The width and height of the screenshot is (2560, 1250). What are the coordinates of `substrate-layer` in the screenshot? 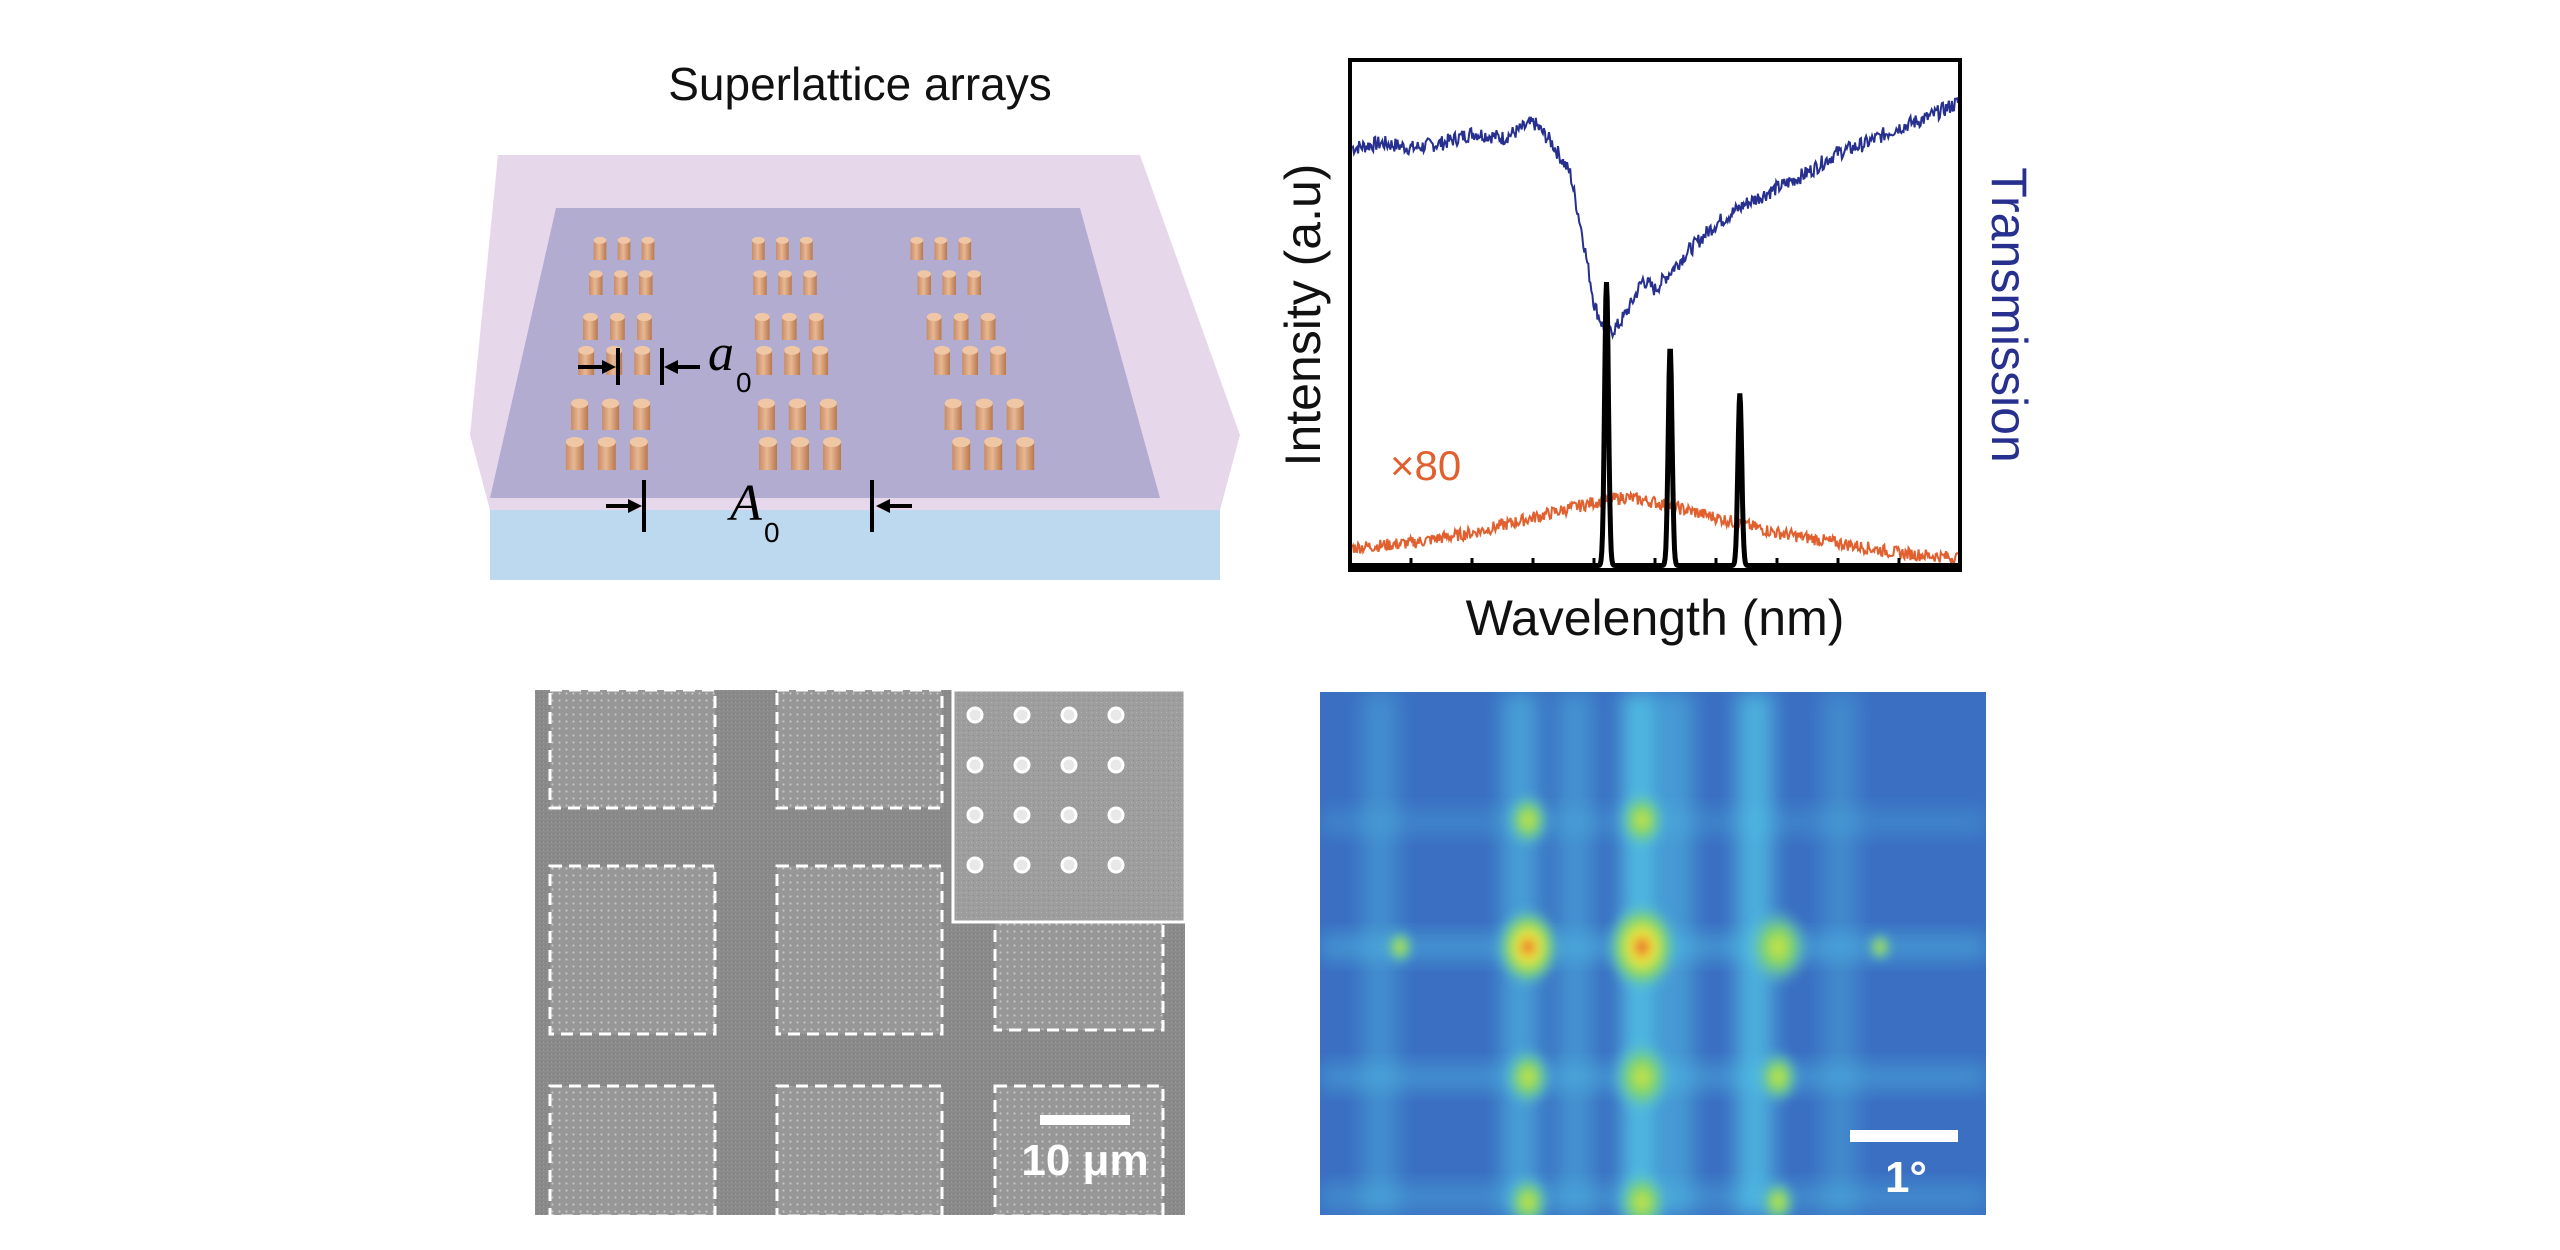 It's located at (855, 545).